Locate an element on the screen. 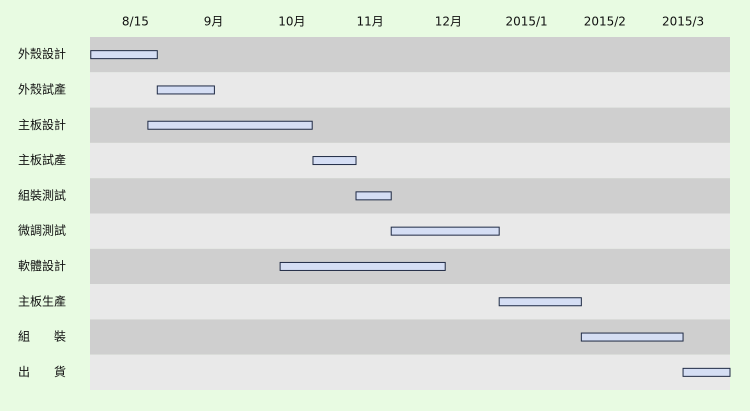 Image resolution: width=750 pixels, height=411 pixels. task-label: 組裝測試 is located at coordinates (42, 194).